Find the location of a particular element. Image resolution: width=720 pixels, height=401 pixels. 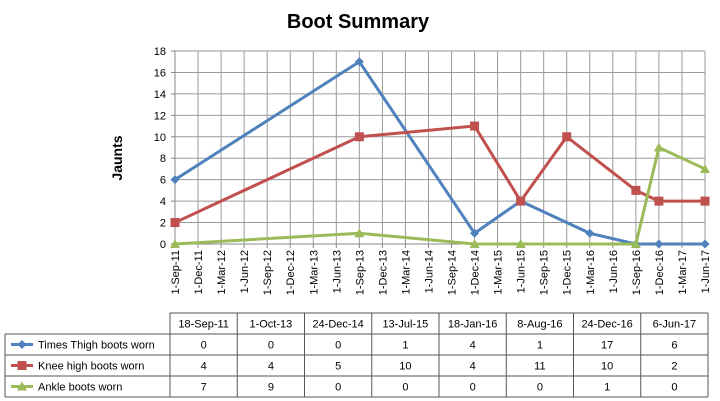

x-tick-label: 1-Dec-14 is located at coordinates (476, 272).